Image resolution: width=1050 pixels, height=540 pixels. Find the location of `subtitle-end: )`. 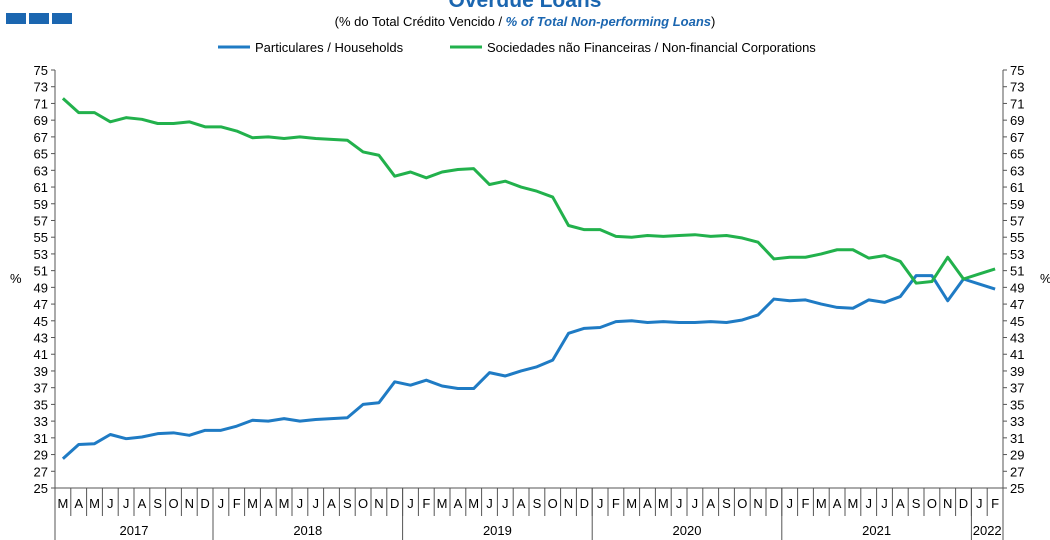

subtitle-end: ) is located at coordinates (713, 21).